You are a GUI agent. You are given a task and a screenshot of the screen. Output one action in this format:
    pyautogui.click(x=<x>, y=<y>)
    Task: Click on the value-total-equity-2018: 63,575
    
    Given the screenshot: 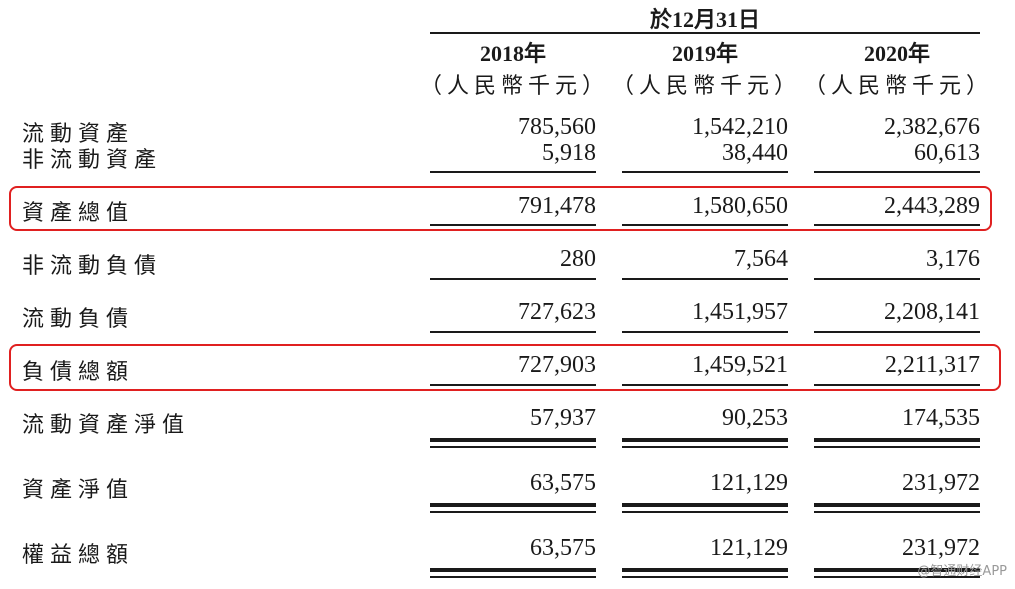 What is the action you would take?
    pyautogui.click(x=563, y=548)
    